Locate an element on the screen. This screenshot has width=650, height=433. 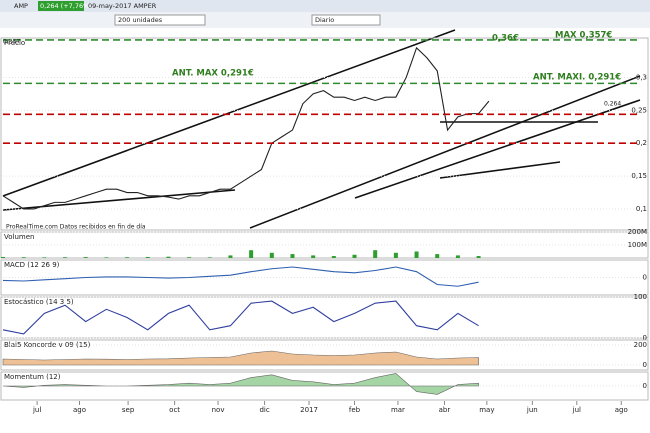
x-tick-label: nov is located at coordinates (218, 410).